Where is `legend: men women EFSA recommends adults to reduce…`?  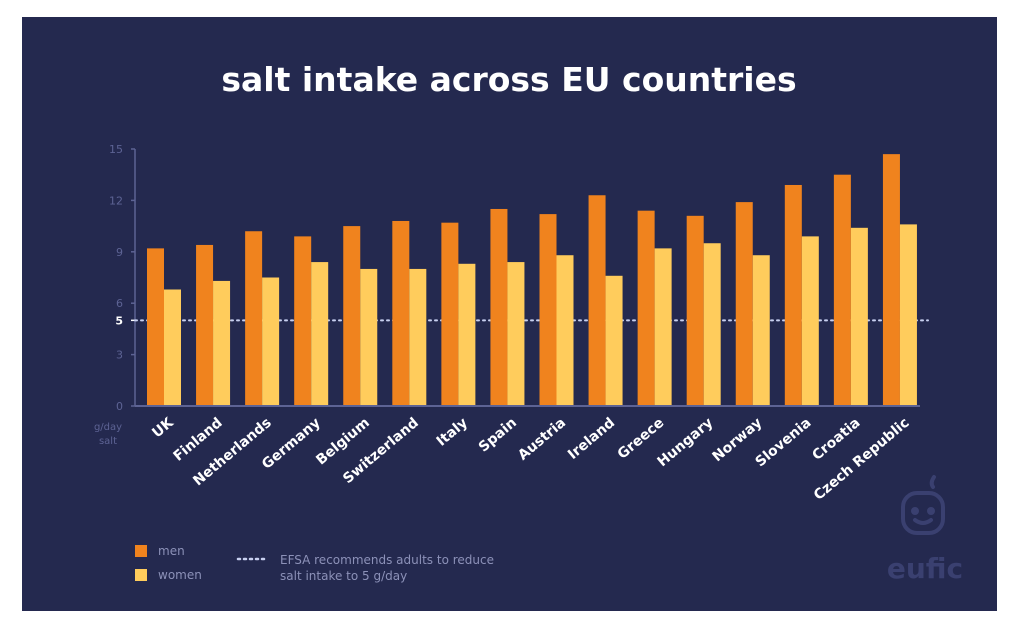
legend: men women EFSA recommends adults to reduce… is located at coordinates (314, 563).